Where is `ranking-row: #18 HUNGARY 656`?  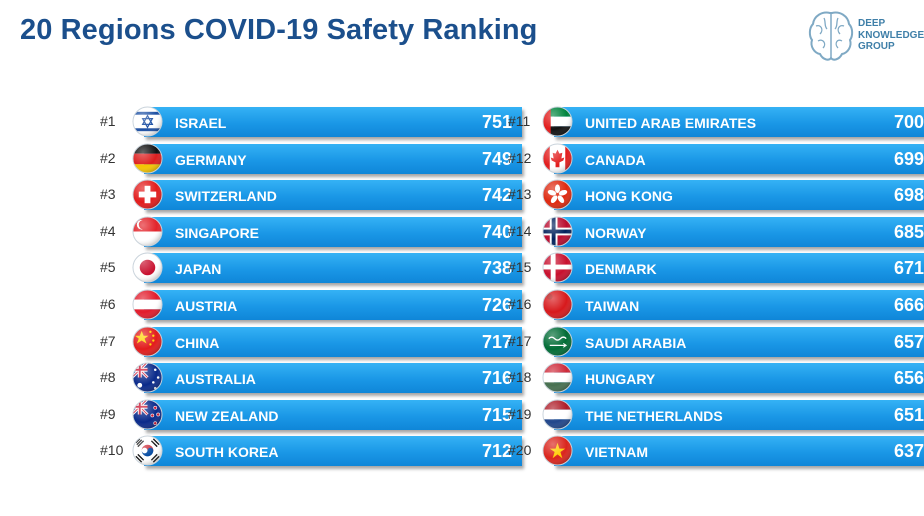 ranking-row: #18 HUNGARY 656 is located at coordinates (716, 378).